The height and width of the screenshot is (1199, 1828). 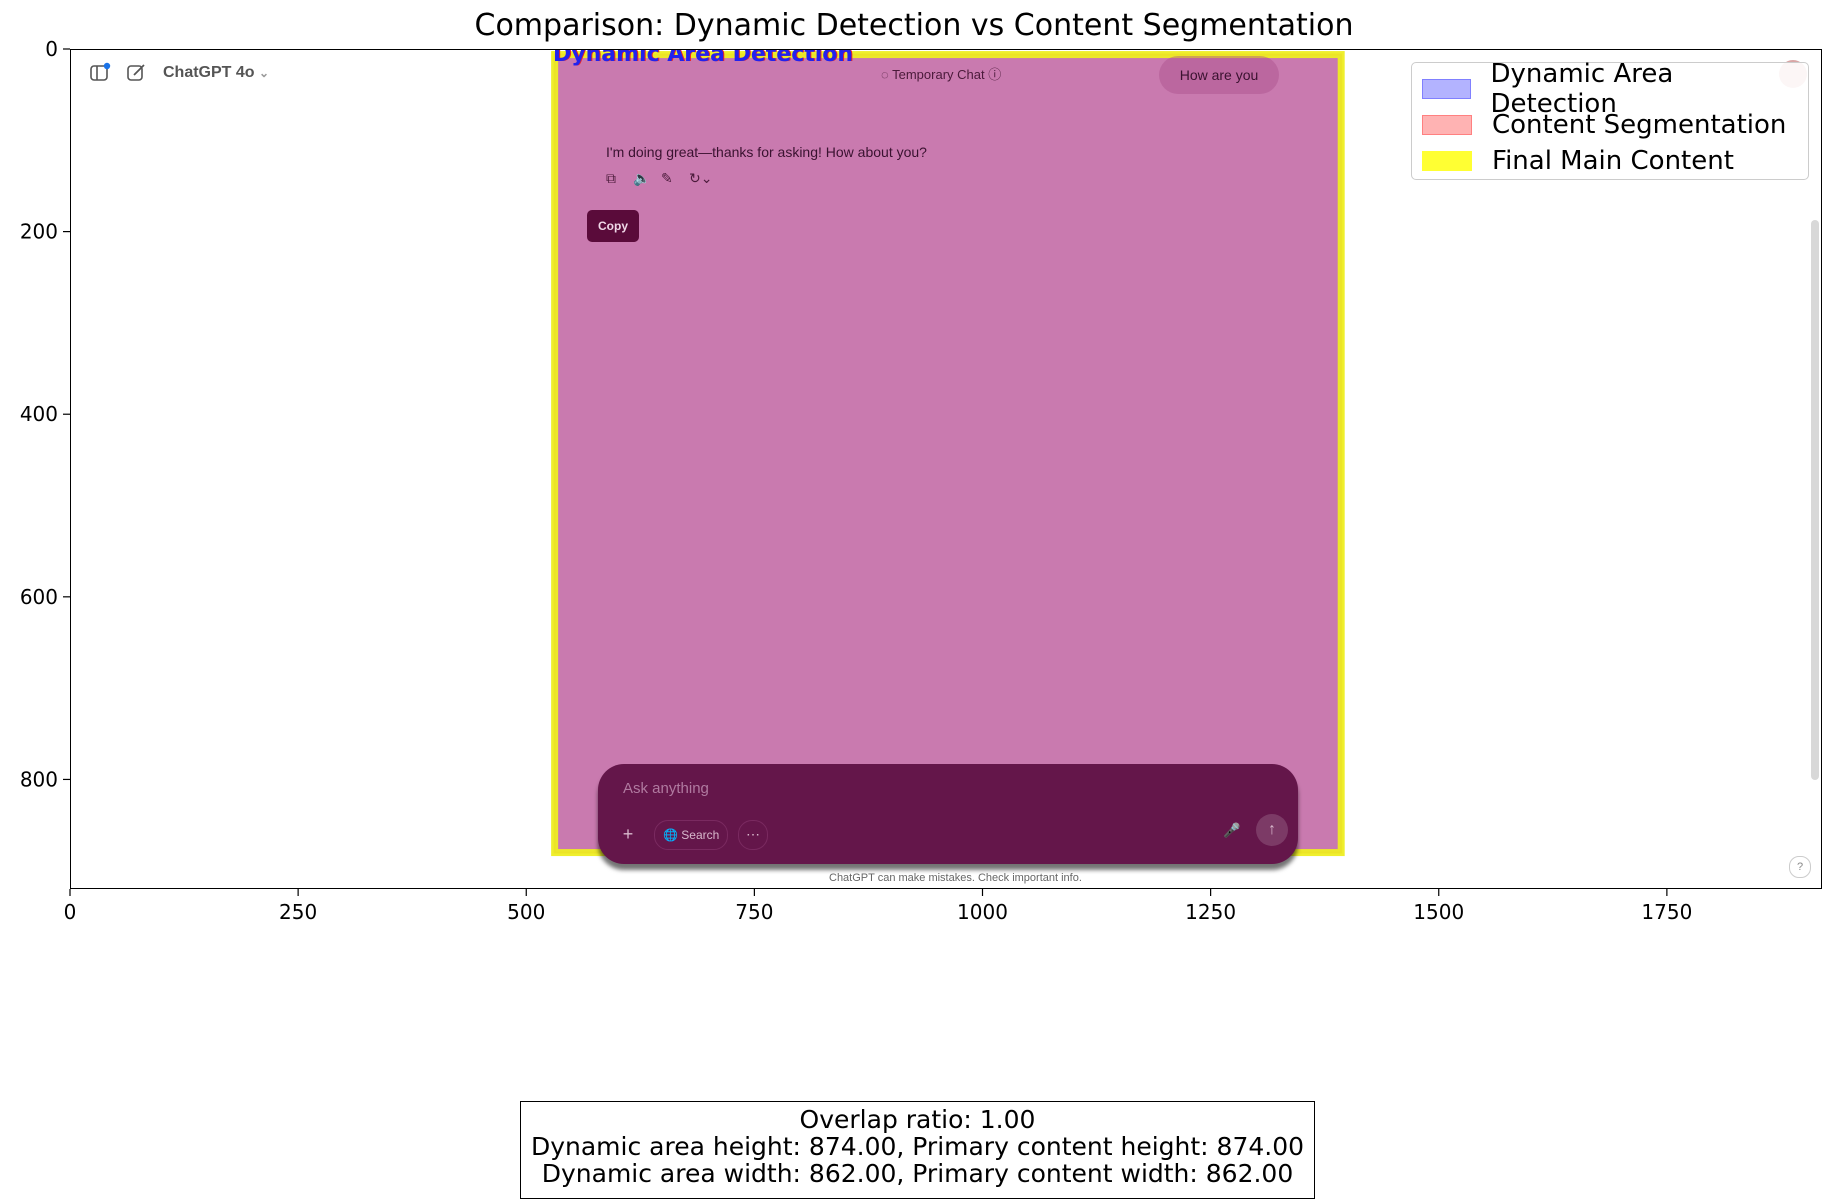 What do you see at coordinates (209, 72) in the screenshot?
I see `model-label: ChatGPT 4o` at bounding box center [209, 72].